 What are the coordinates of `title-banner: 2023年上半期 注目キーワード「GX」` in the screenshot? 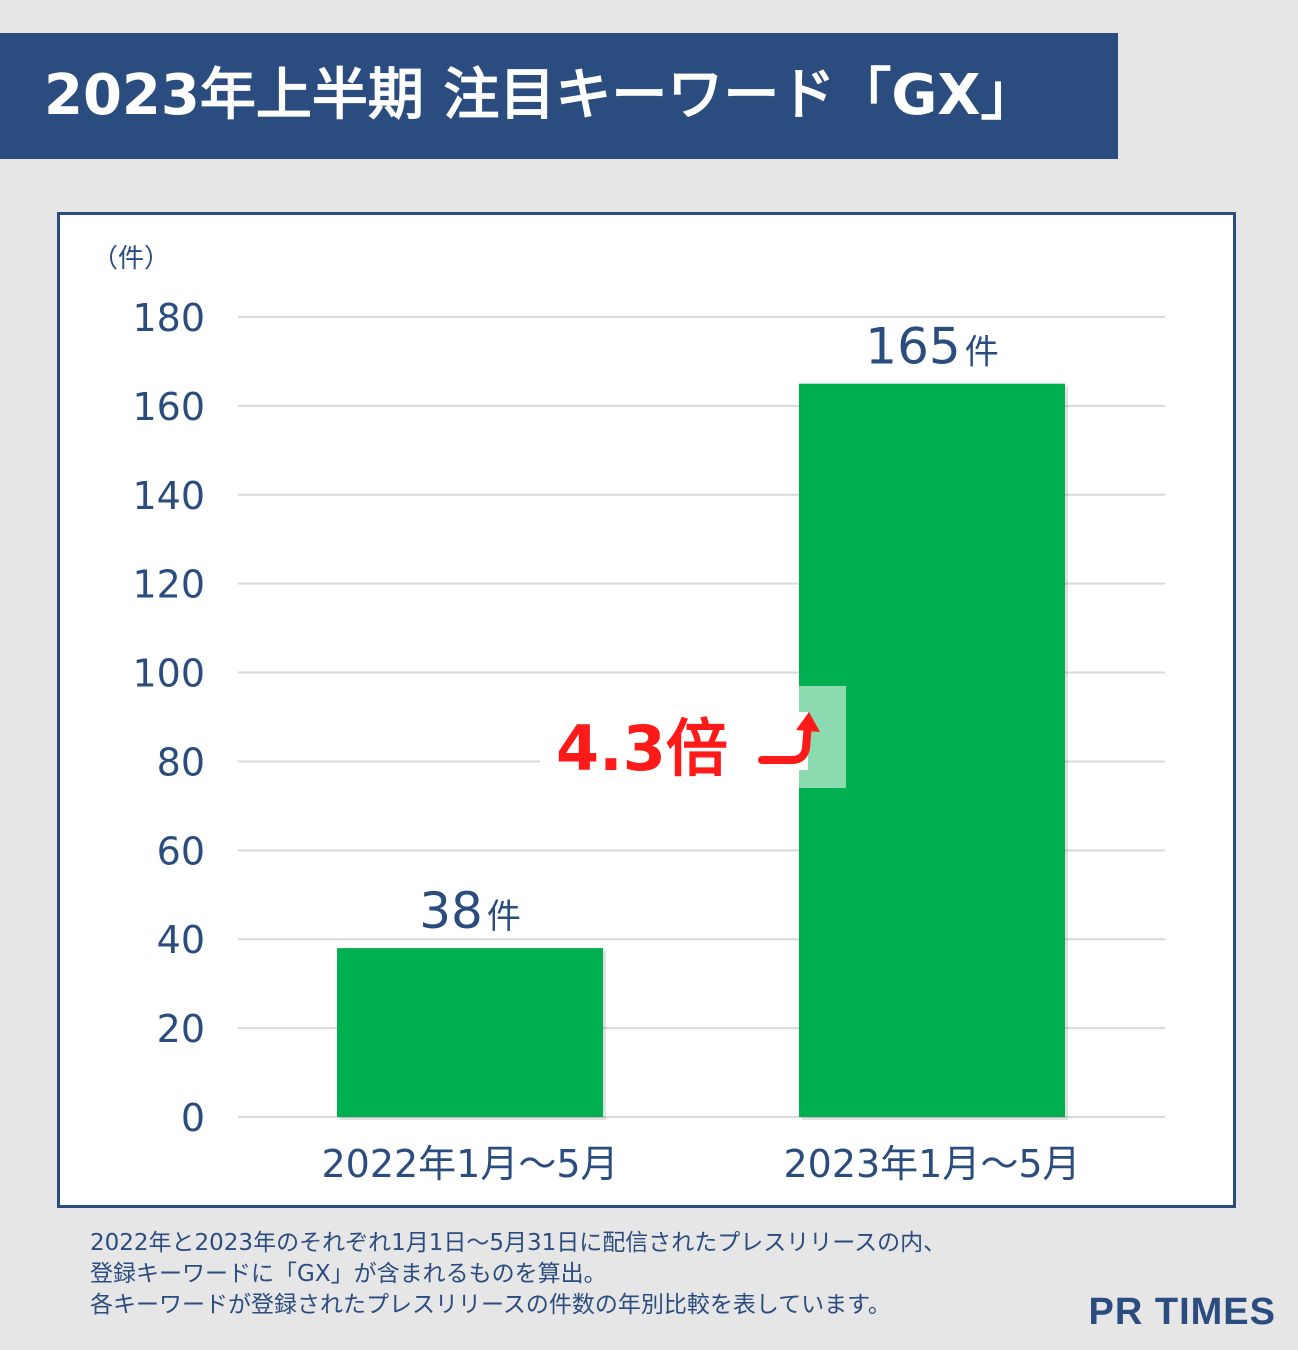 It's located at (559, 96).